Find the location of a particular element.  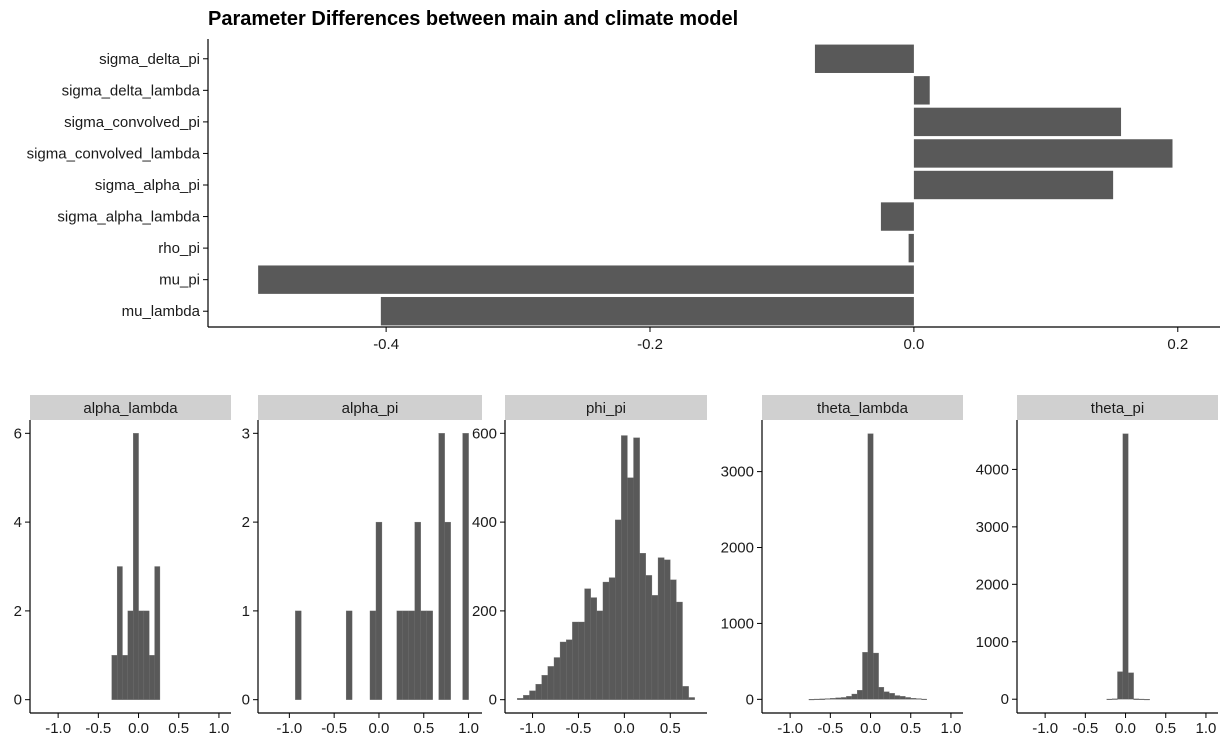

bar-sigma-delta-pi is located at coordinates (864, 58).